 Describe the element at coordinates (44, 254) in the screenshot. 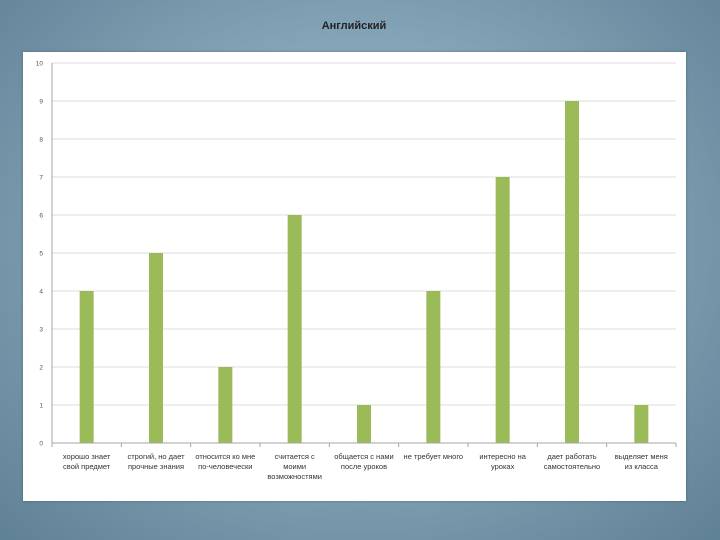

I see `y-axis: 0 1 2 3 4 5 6 7 8 9 10` at that location.